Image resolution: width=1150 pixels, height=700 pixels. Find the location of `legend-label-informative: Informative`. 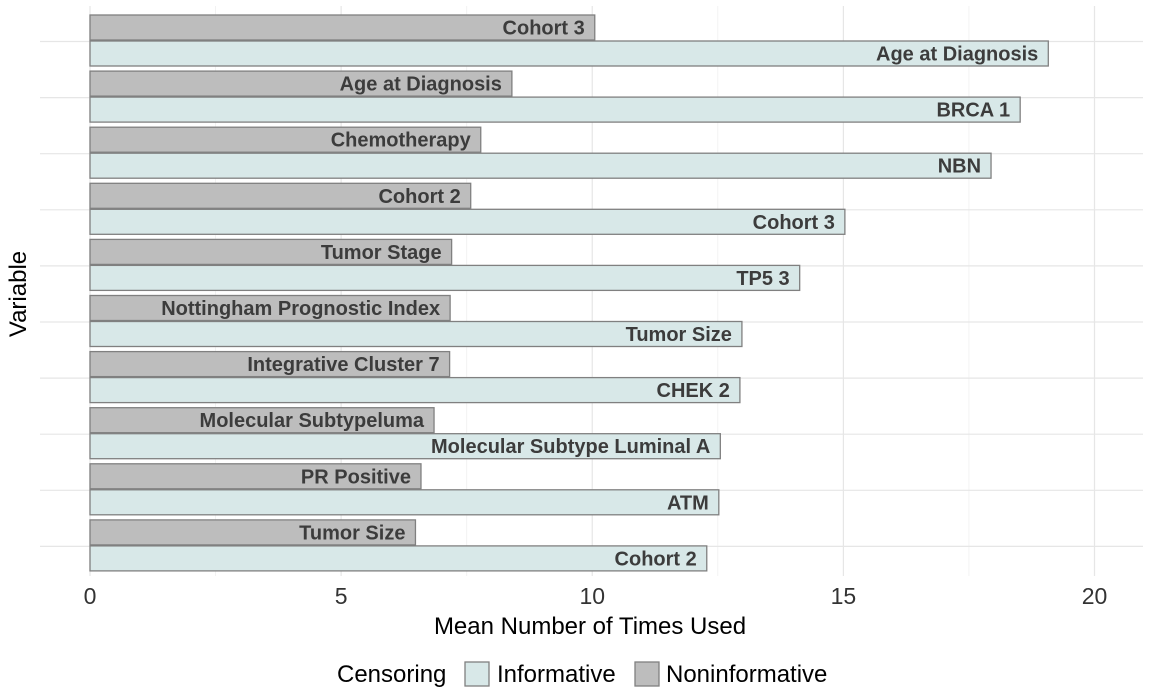

legend-label-informative: Informative is located at coordinates (556, 674).